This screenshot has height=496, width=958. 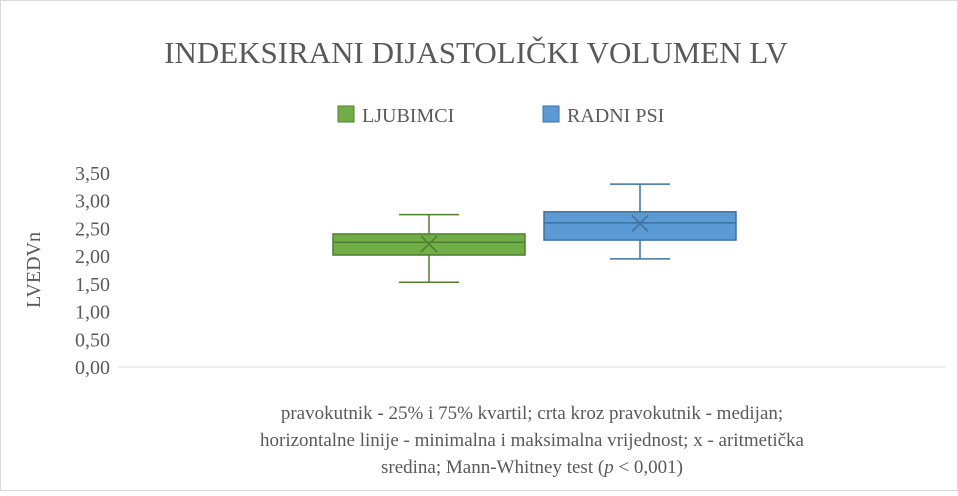 What do you see at coordinates (92, 313) in the screenshot?
I see `y-tick-label: 1,00` at bounding box center [92, 313].